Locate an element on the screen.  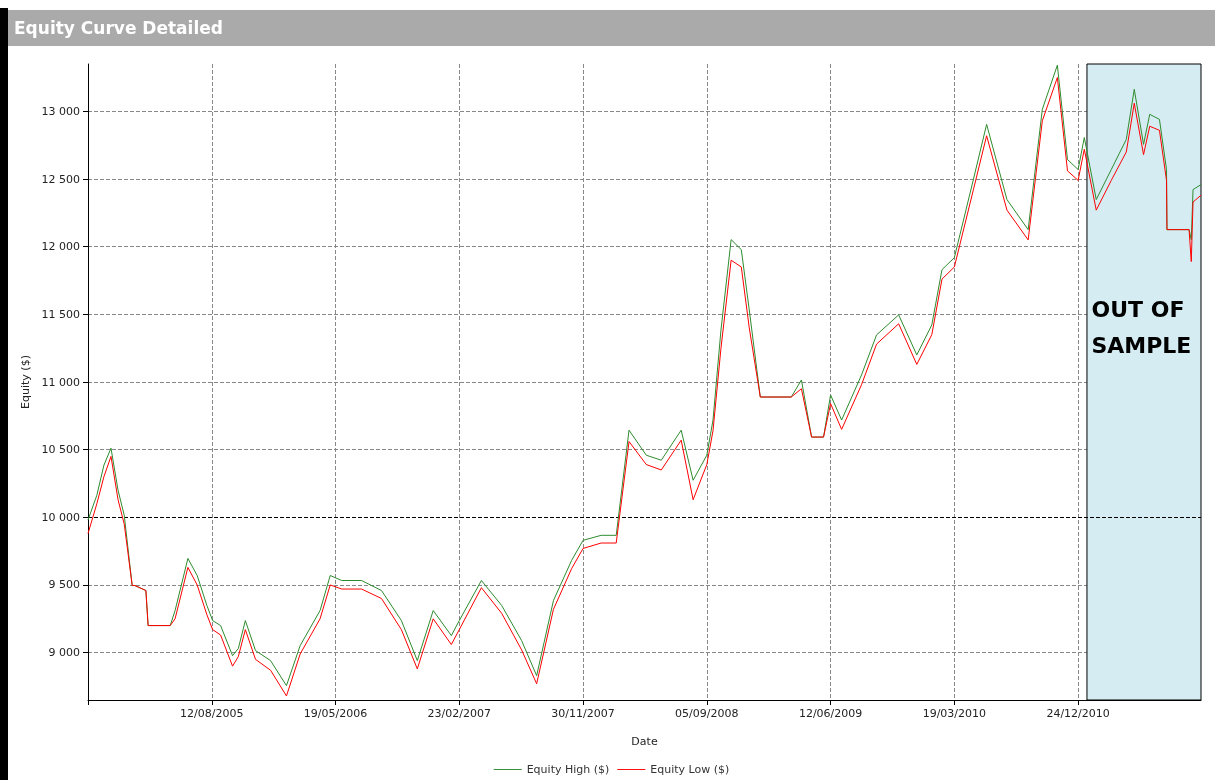
y-tick-label: 10 500 is located at coordinates (60, 450).